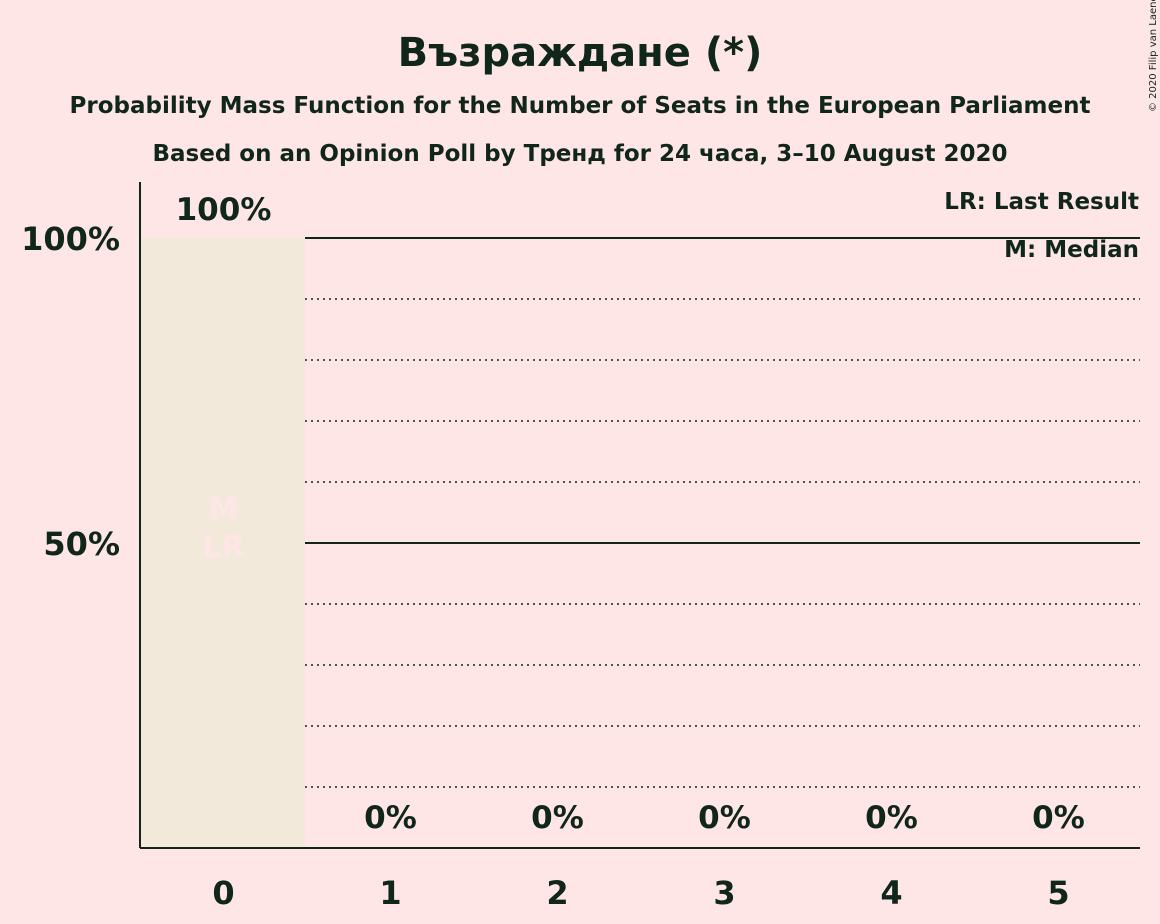 This screenshot has width=1160, height=924. What do you see at coordinates (224, 509) in the screenshot?
I see `median-marker: M` at bounding box center [224, 509].